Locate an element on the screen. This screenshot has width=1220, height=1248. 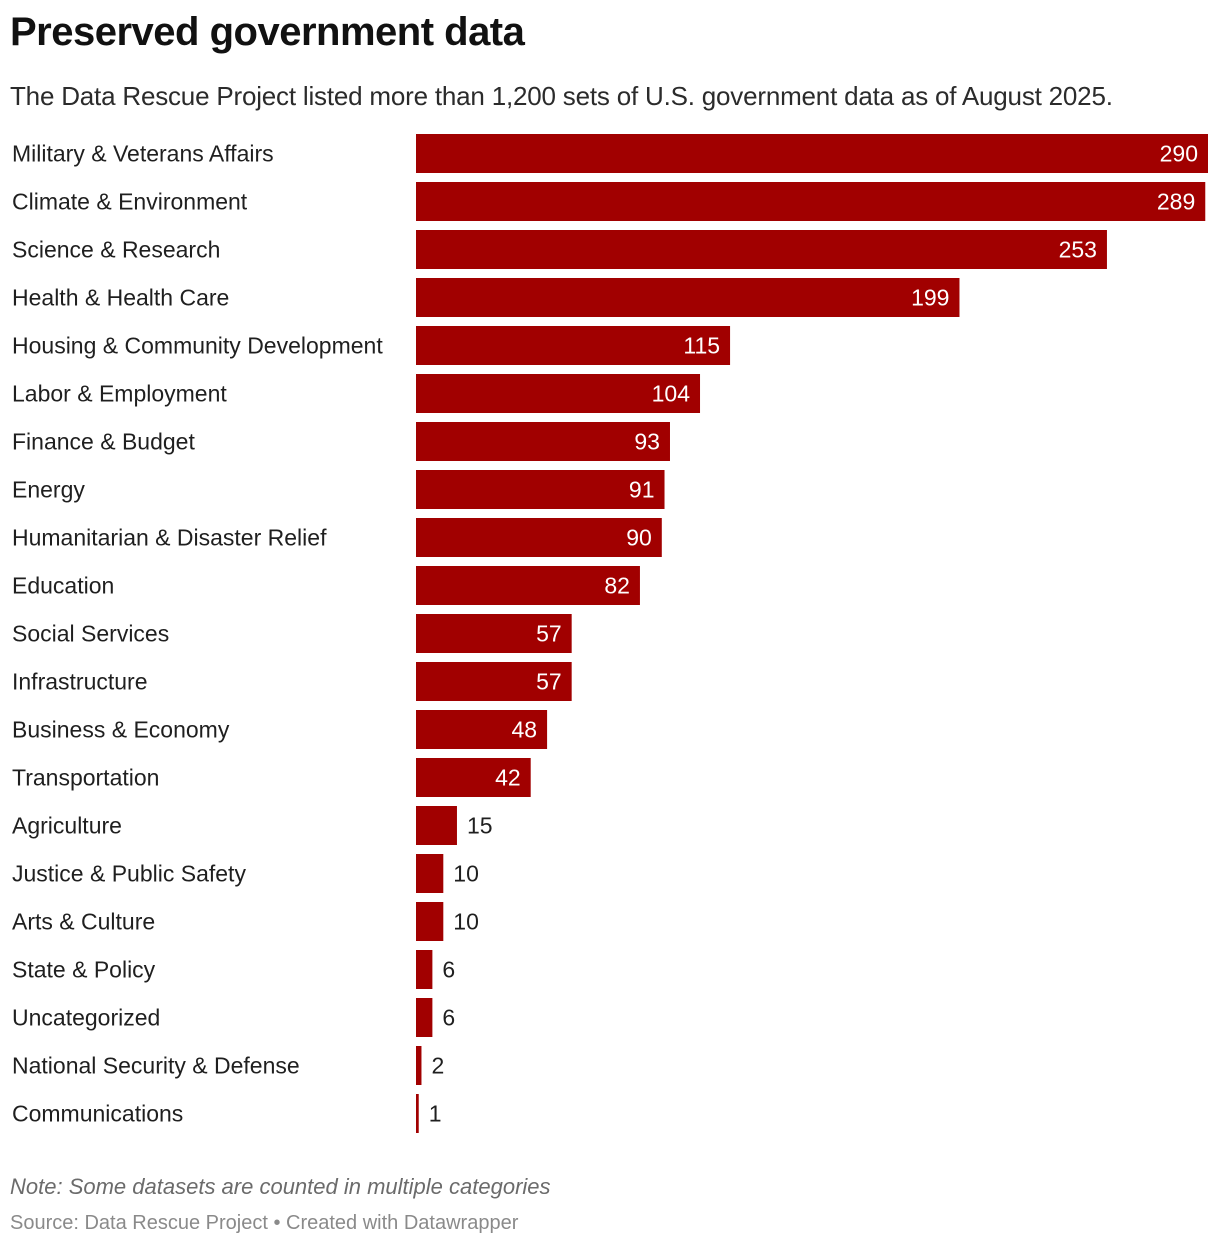
category-label-labor-and-employment: Labor & Employment is located at coordinates (119, 394).